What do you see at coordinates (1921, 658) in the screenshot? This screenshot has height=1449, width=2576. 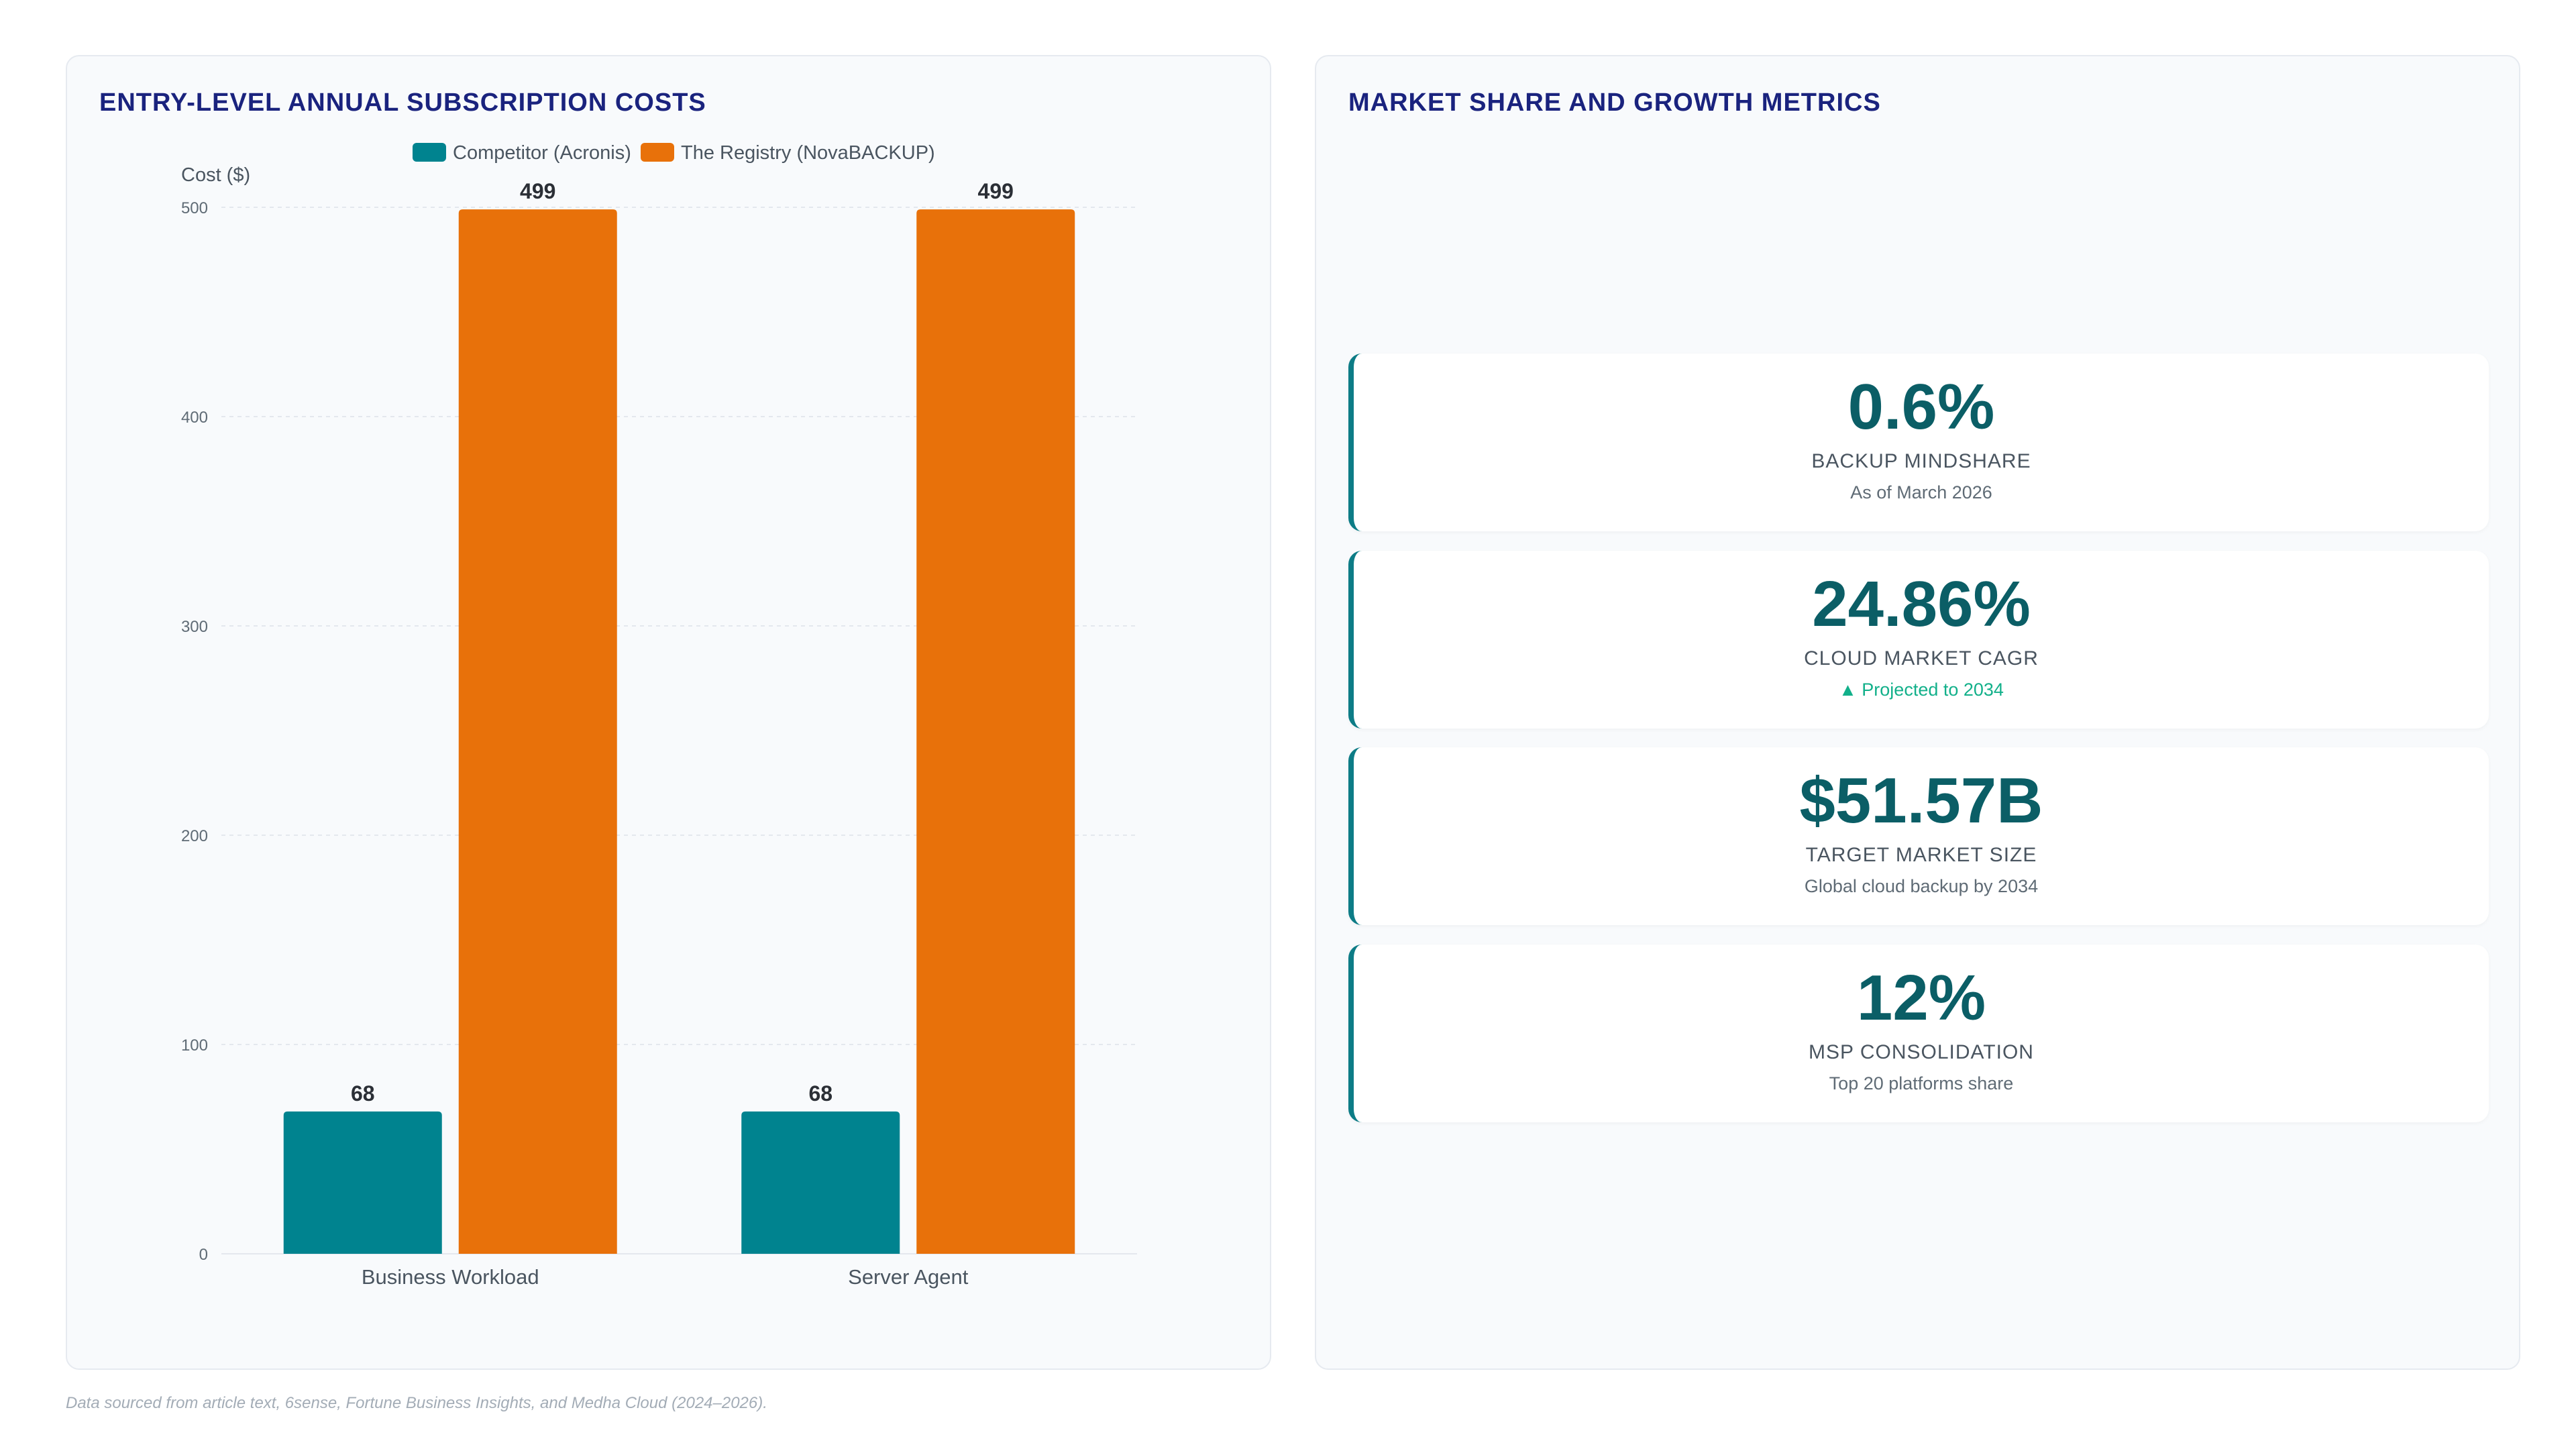 I see `metric-label: CLOUD MARKET CAGR` at bounding box center [1921, 658].